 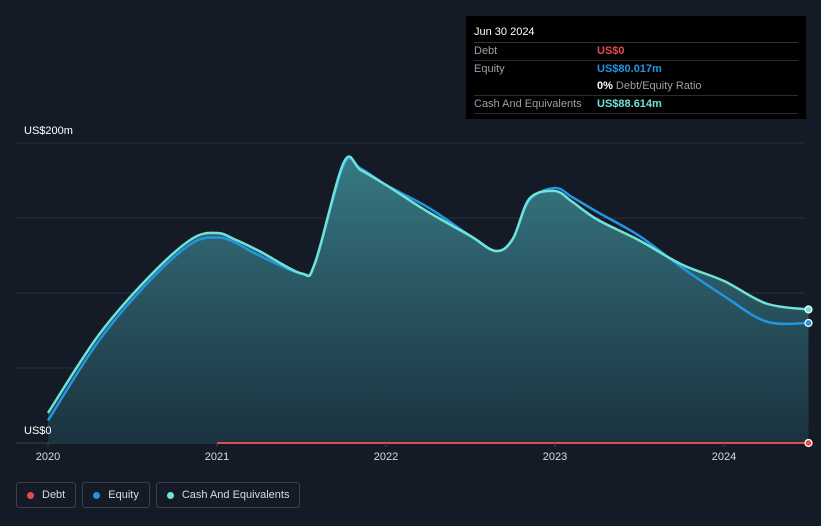 What do you see at coordinates (605, 86) in the screenshot?
I see `tooltip-ratio-value: 0%` at bounding box center [605, 86].